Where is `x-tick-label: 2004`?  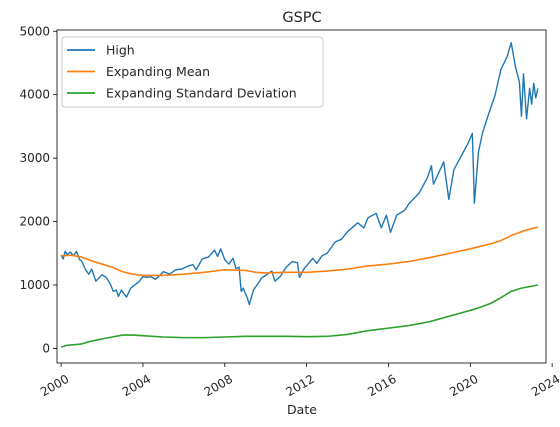
x-tick-label: 2004 is located at coordinates (136, 385).